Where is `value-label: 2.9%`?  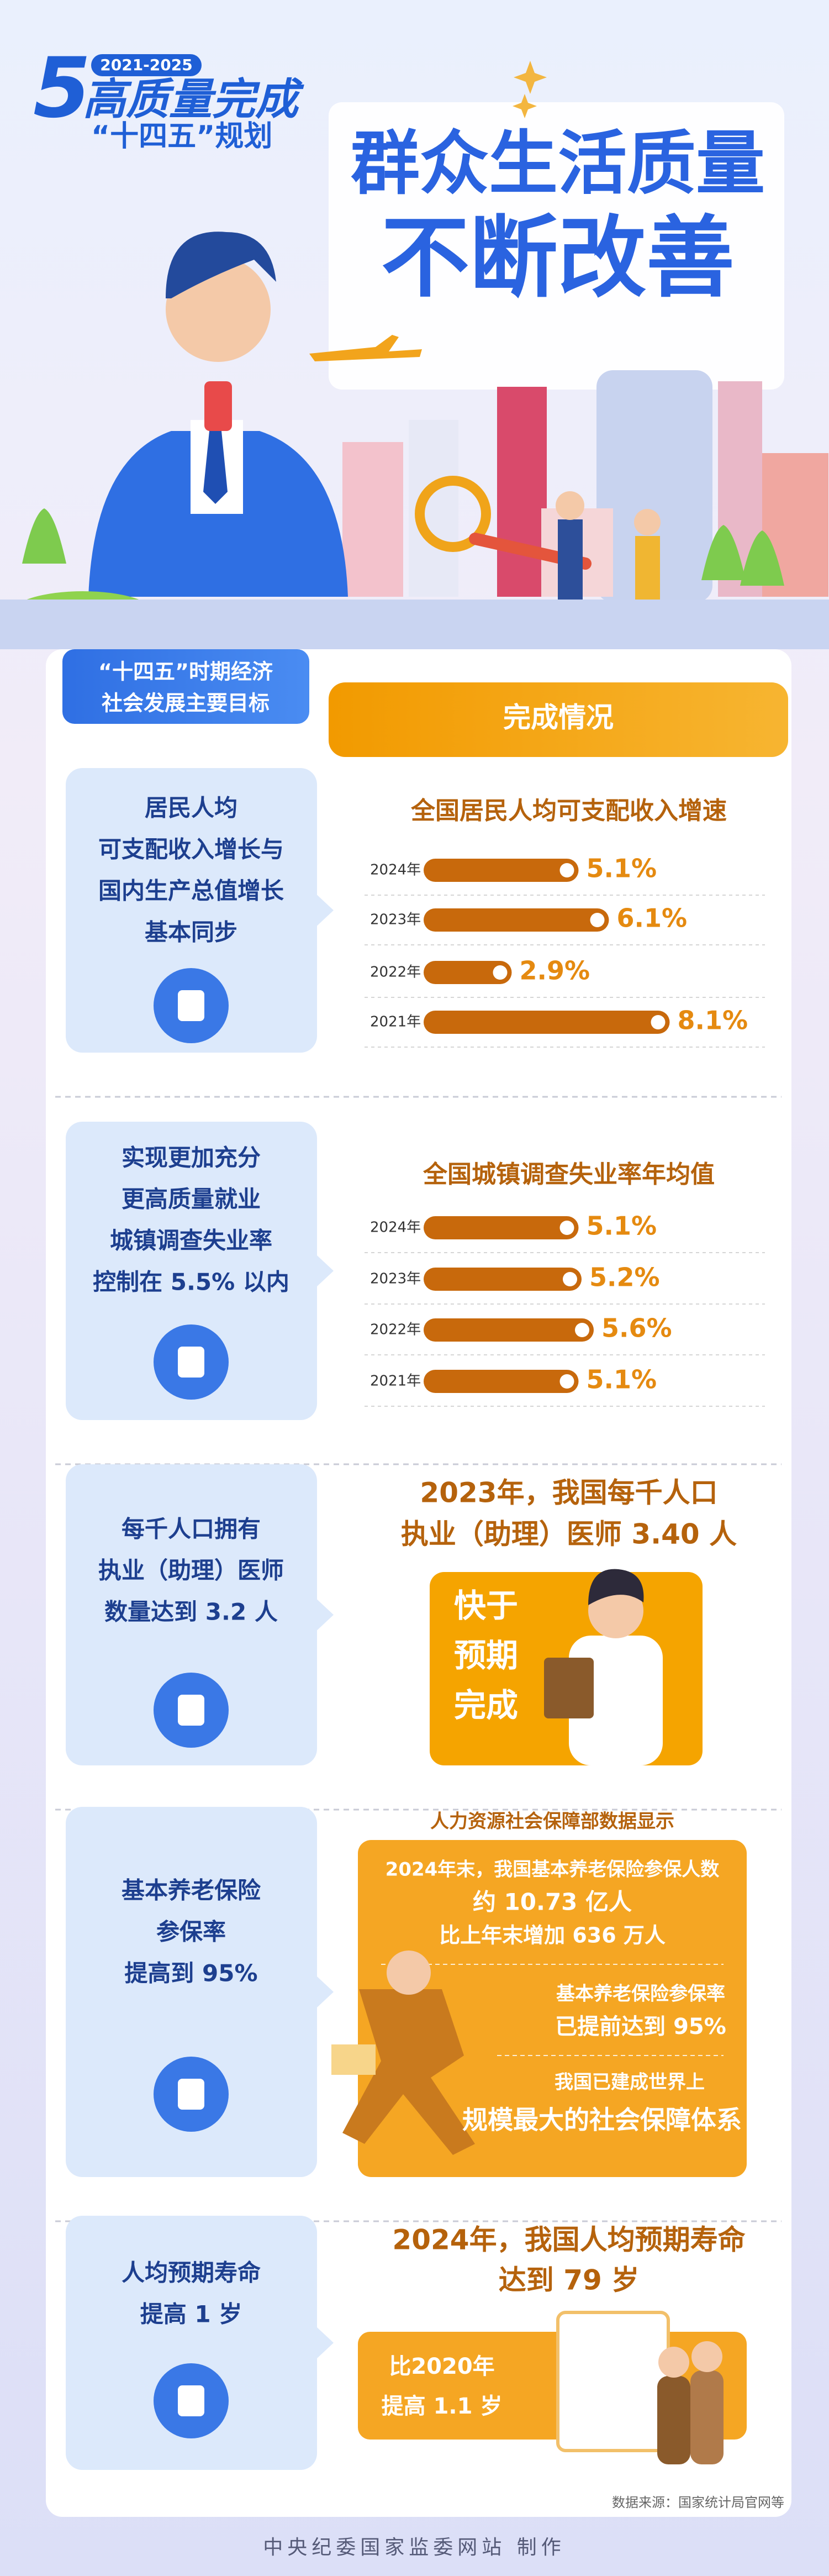 value-label: 2.9% is located at coordinates (555, 971).